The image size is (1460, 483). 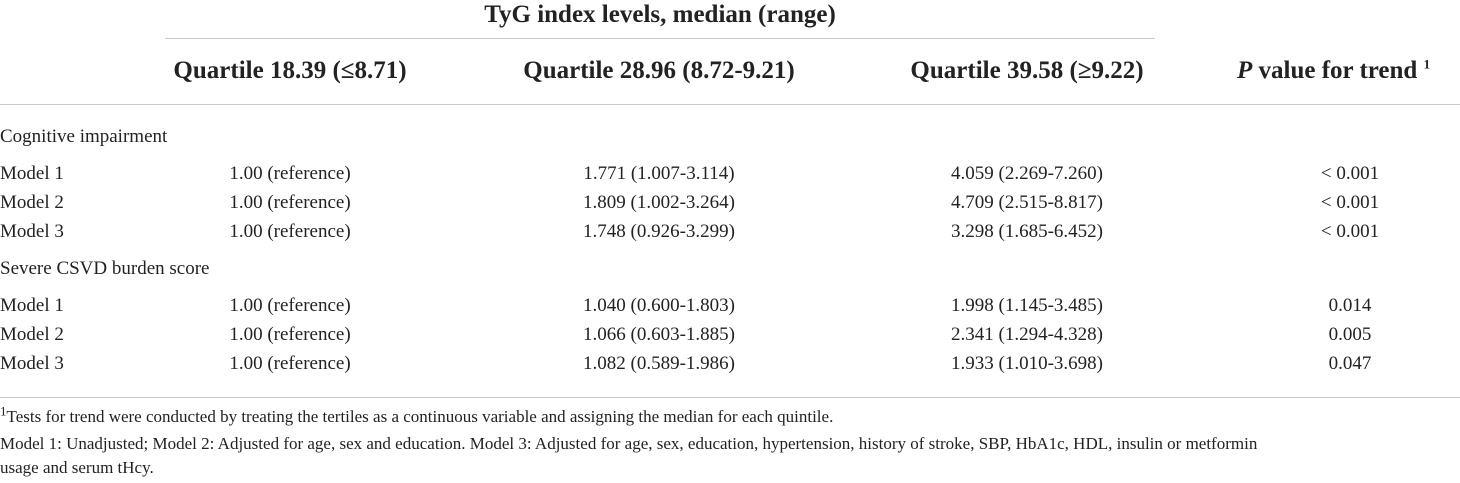 What do you see at coordinates (1350, 363) in the screenshot?
I see `cell-p: 0.047` at bounding box center [1350, 363].